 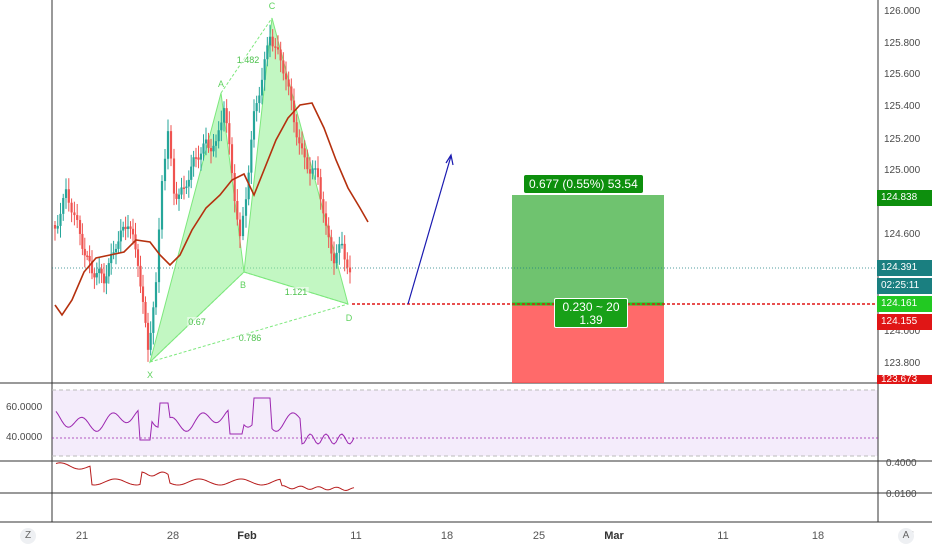 What do you see at coordinates (296, 292) in the screenshot?
I see `ratio-bcd: 1.121` at bounding box center [296, 292].